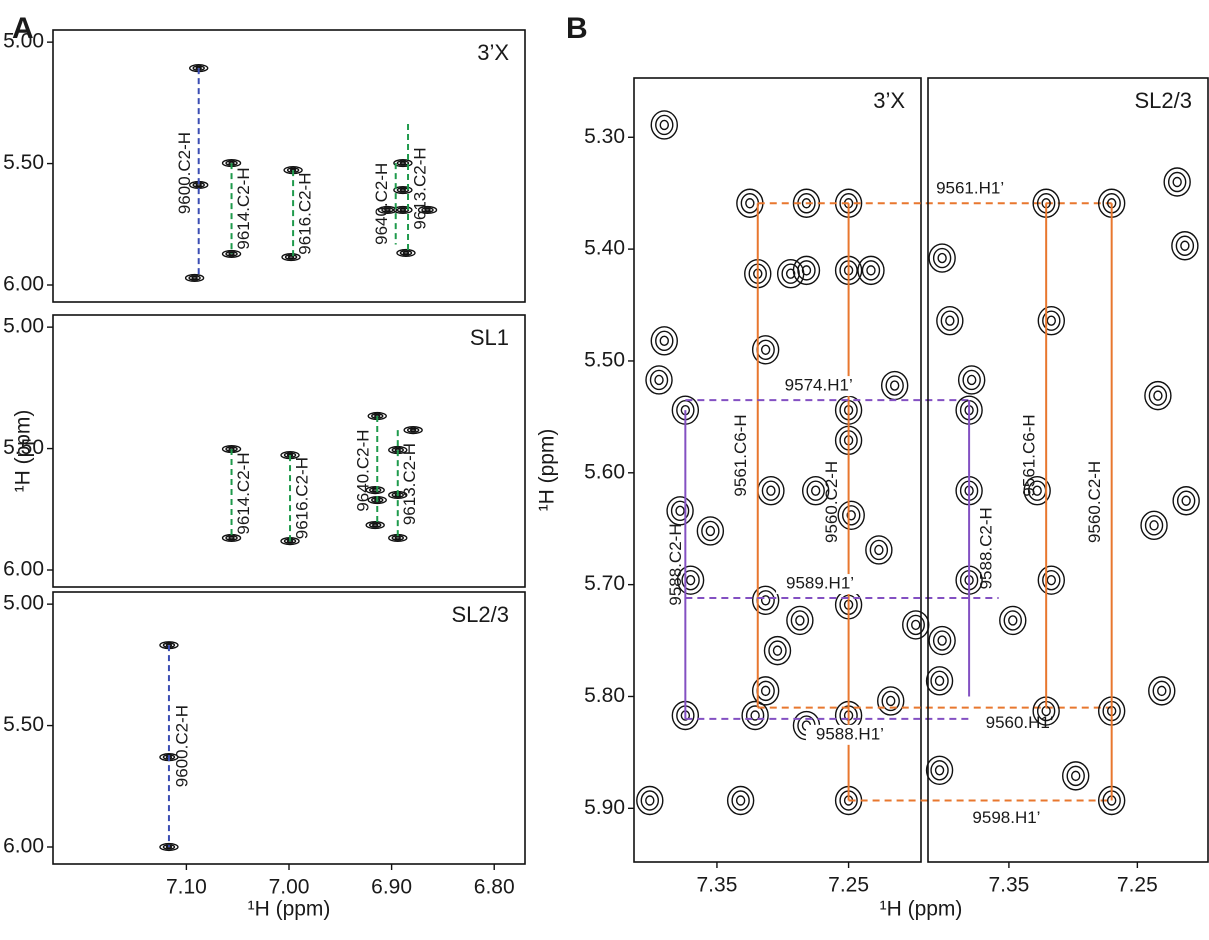  What do you see at coordinates (243, 208) in the screenshot?
I see `assignment-label: 9614.C2-H` at bounding box center [243, 208].